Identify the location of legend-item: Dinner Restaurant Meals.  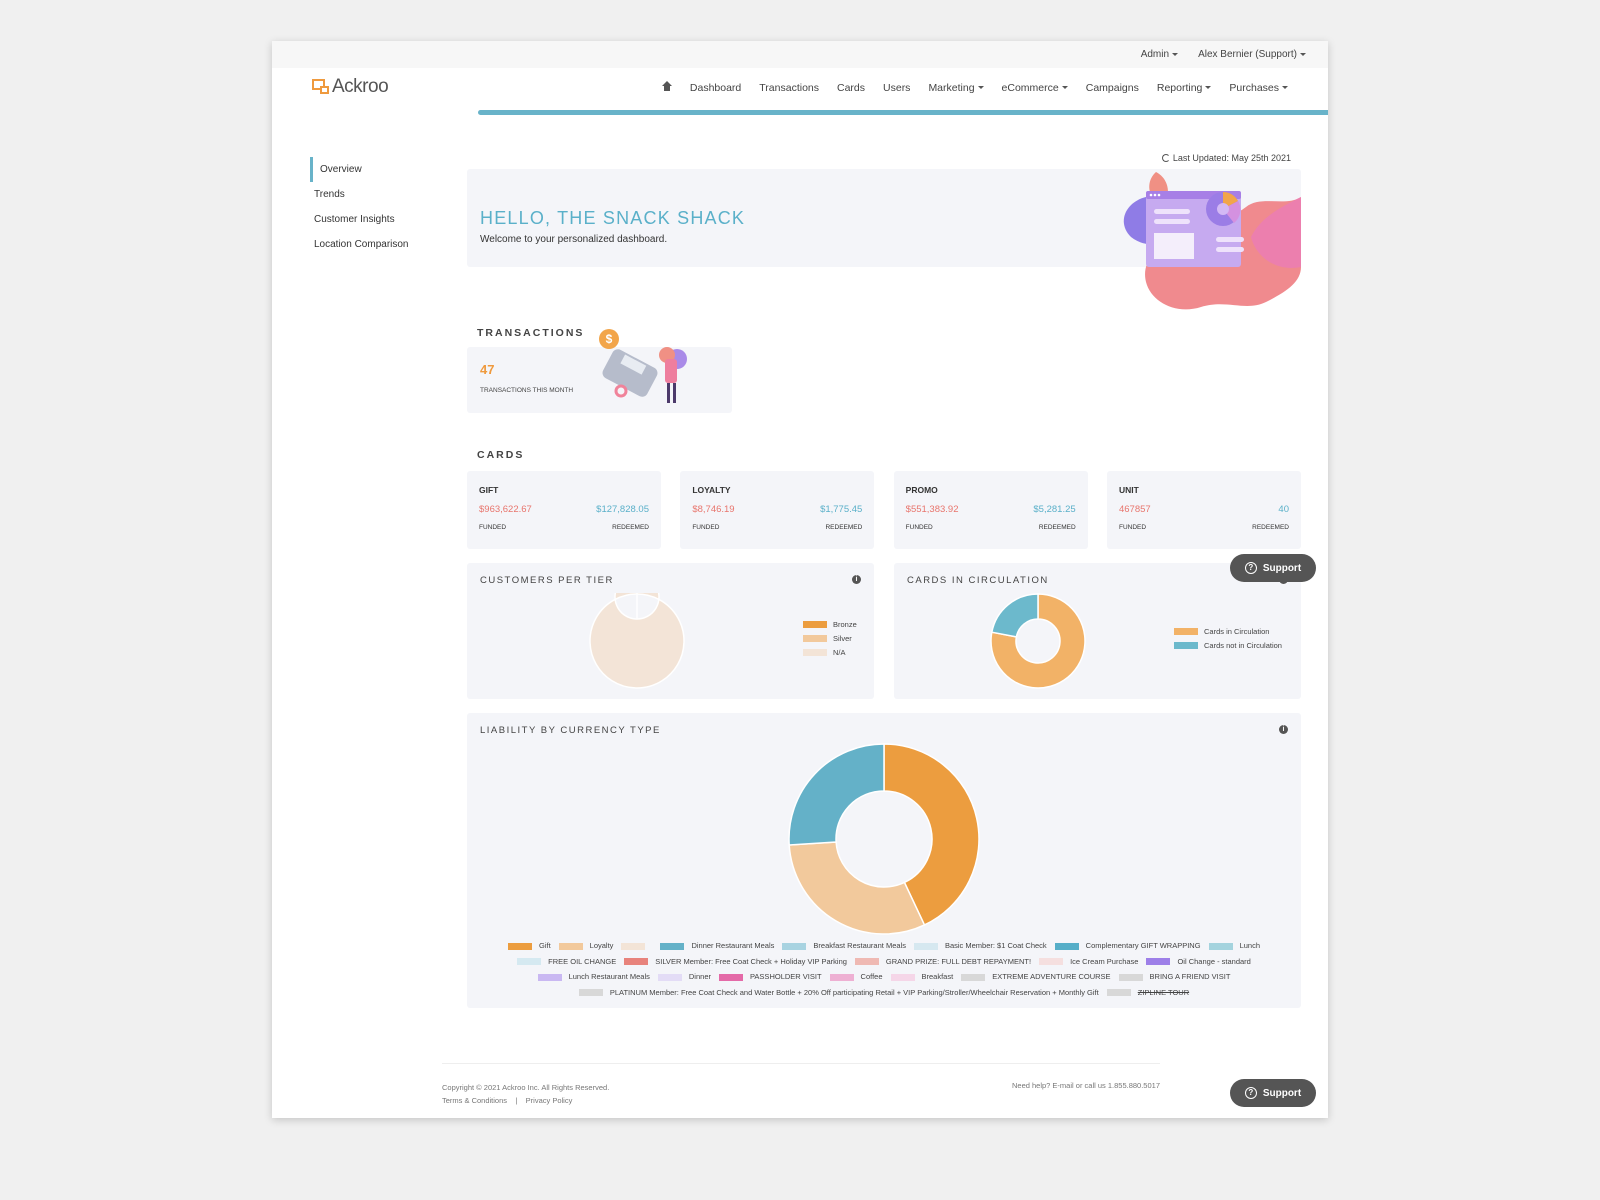
(717, 946).